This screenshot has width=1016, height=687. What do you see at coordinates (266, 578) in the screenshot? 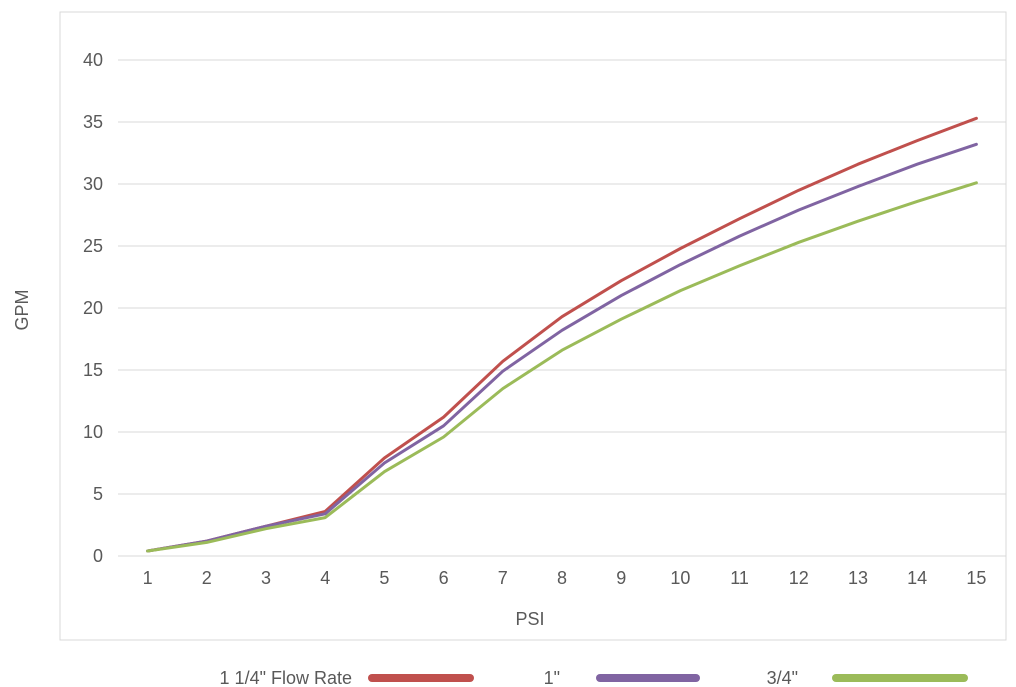
I see `x-tick-label: 3` at bounding box center [266, 578].